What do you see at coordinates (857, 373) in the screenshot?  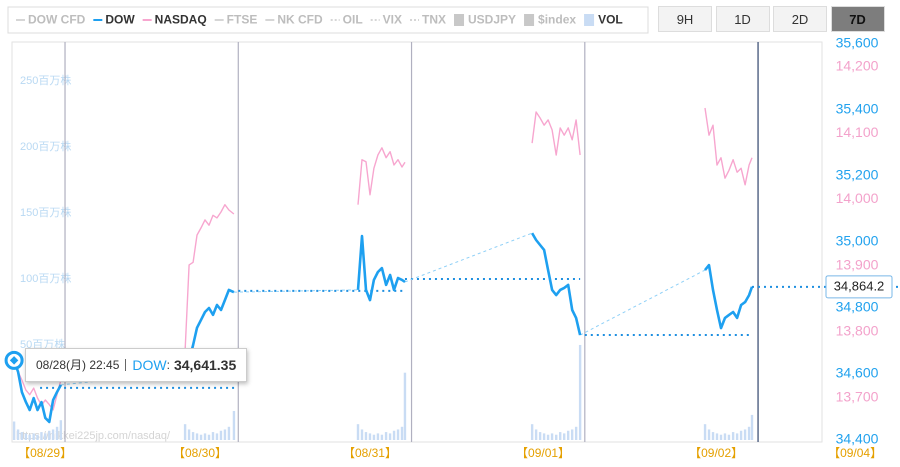 I see `y-tick-label: 34,600` at bounding box center [857, 373].